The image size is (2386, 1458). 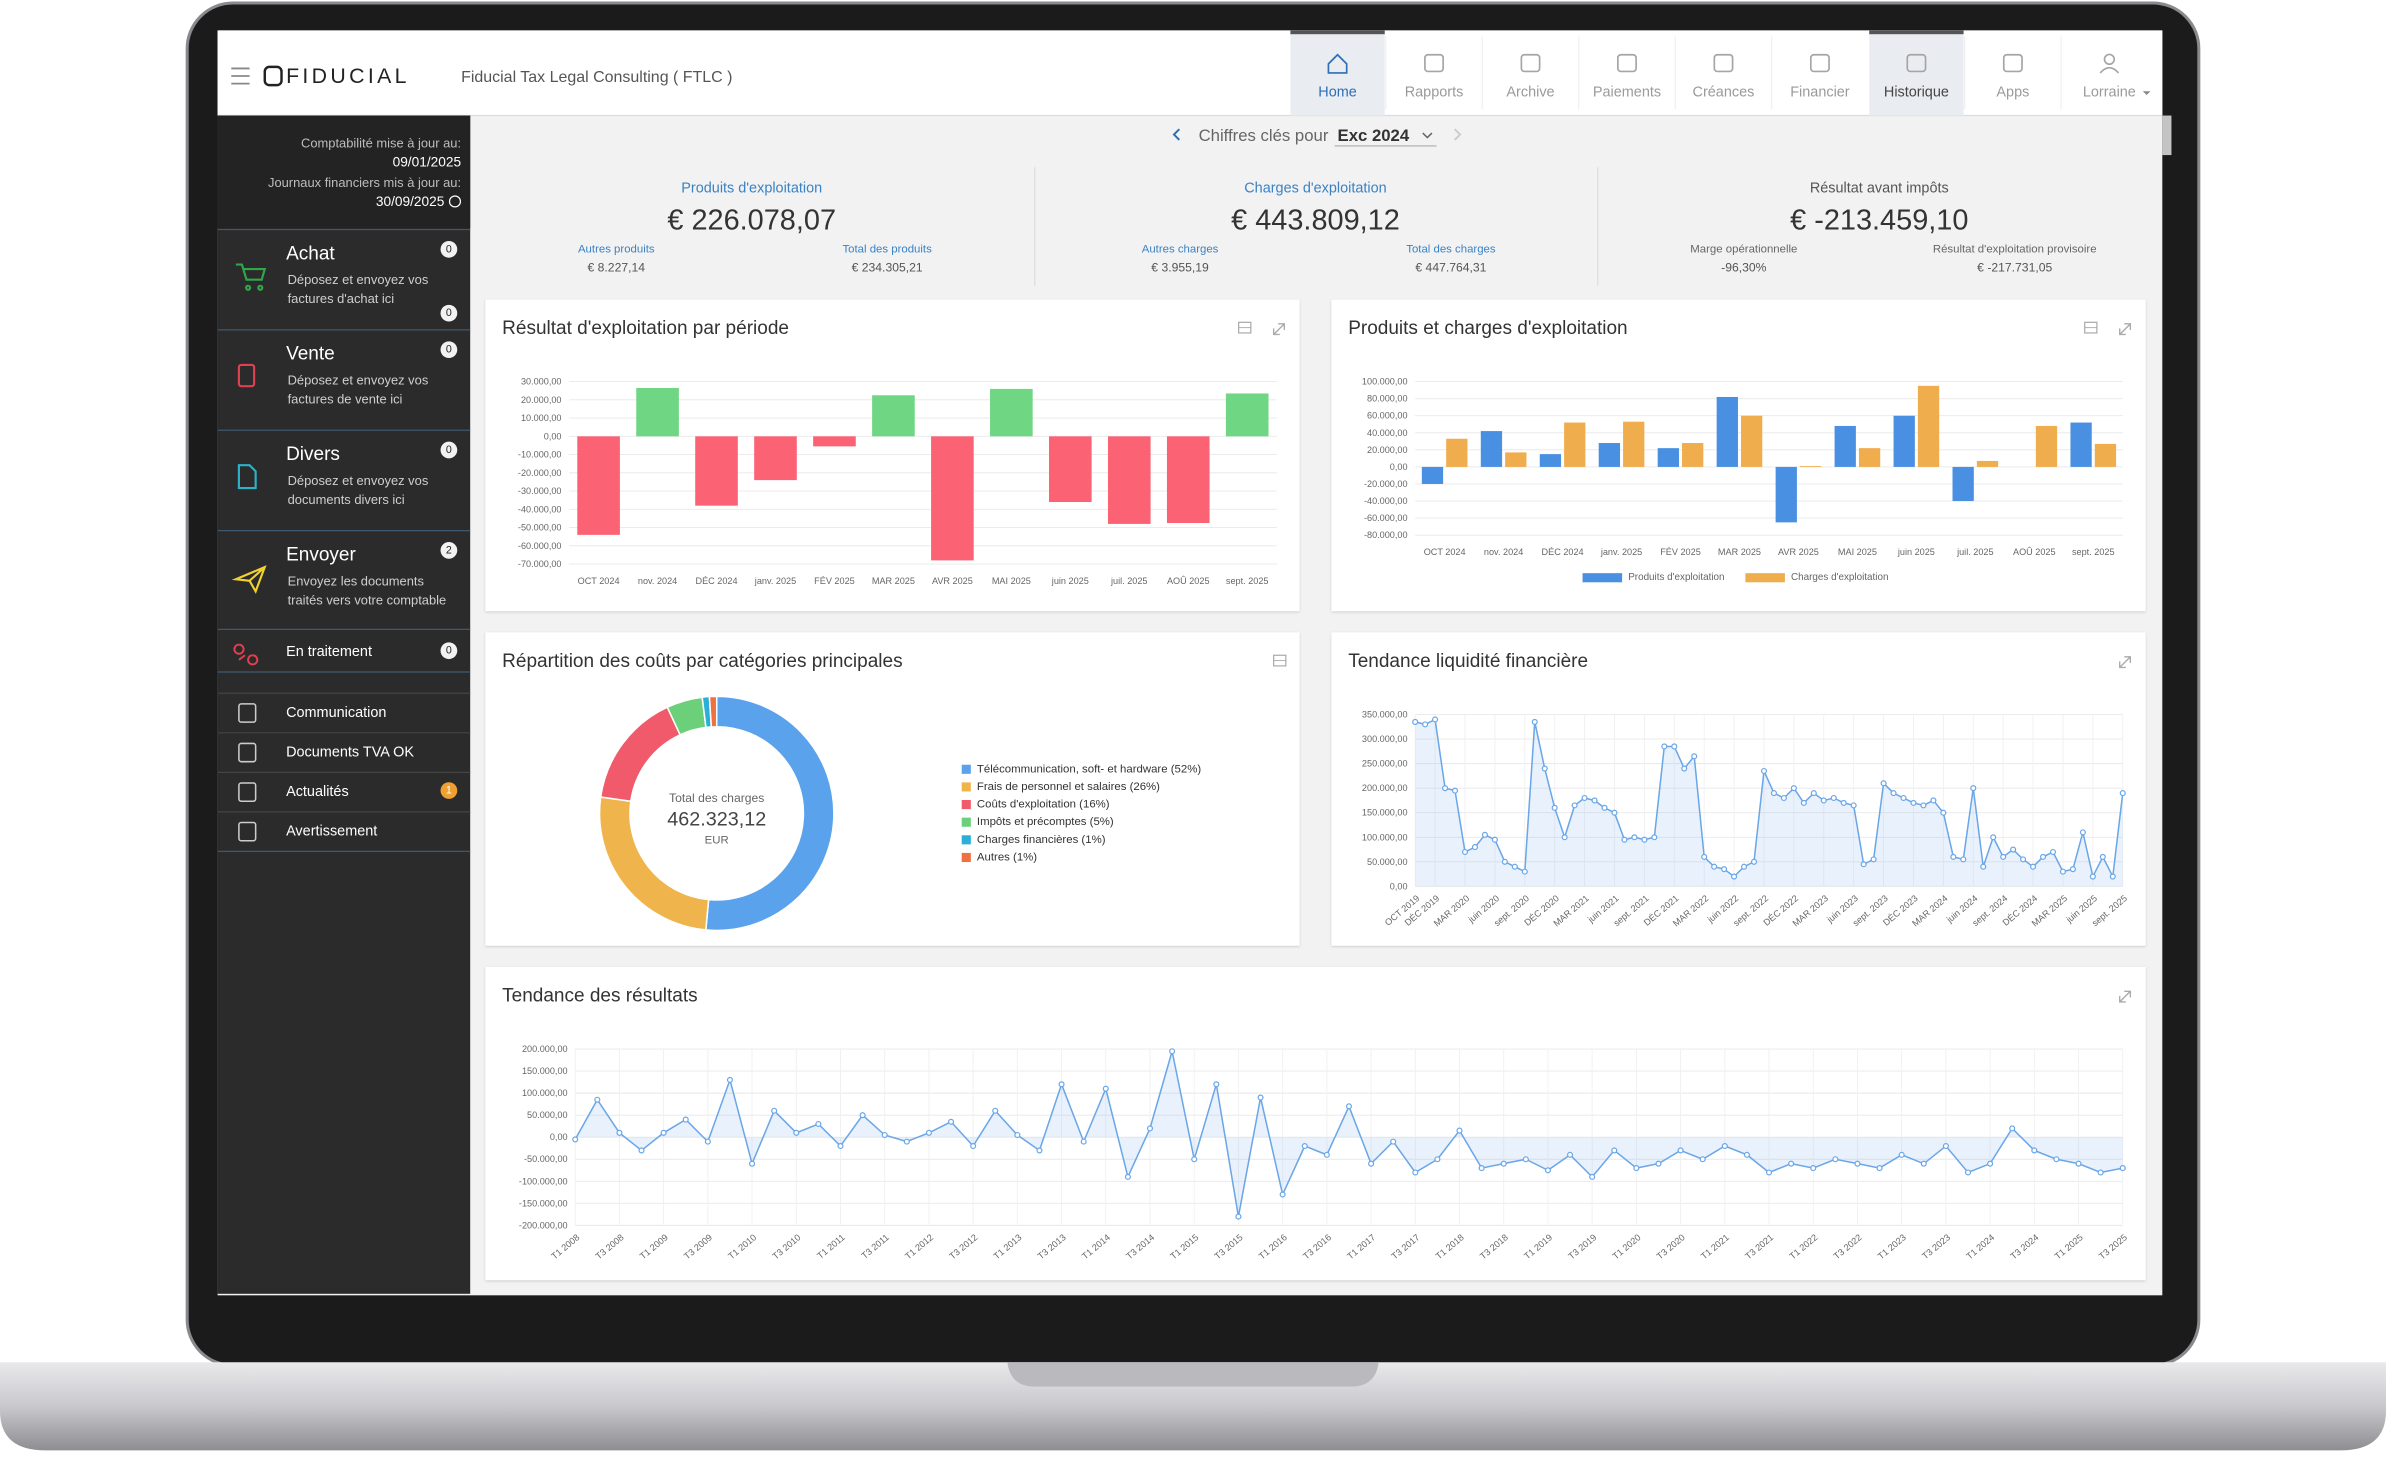 I want to click on nav-item: Rapports, so click(x=1434, y=93).